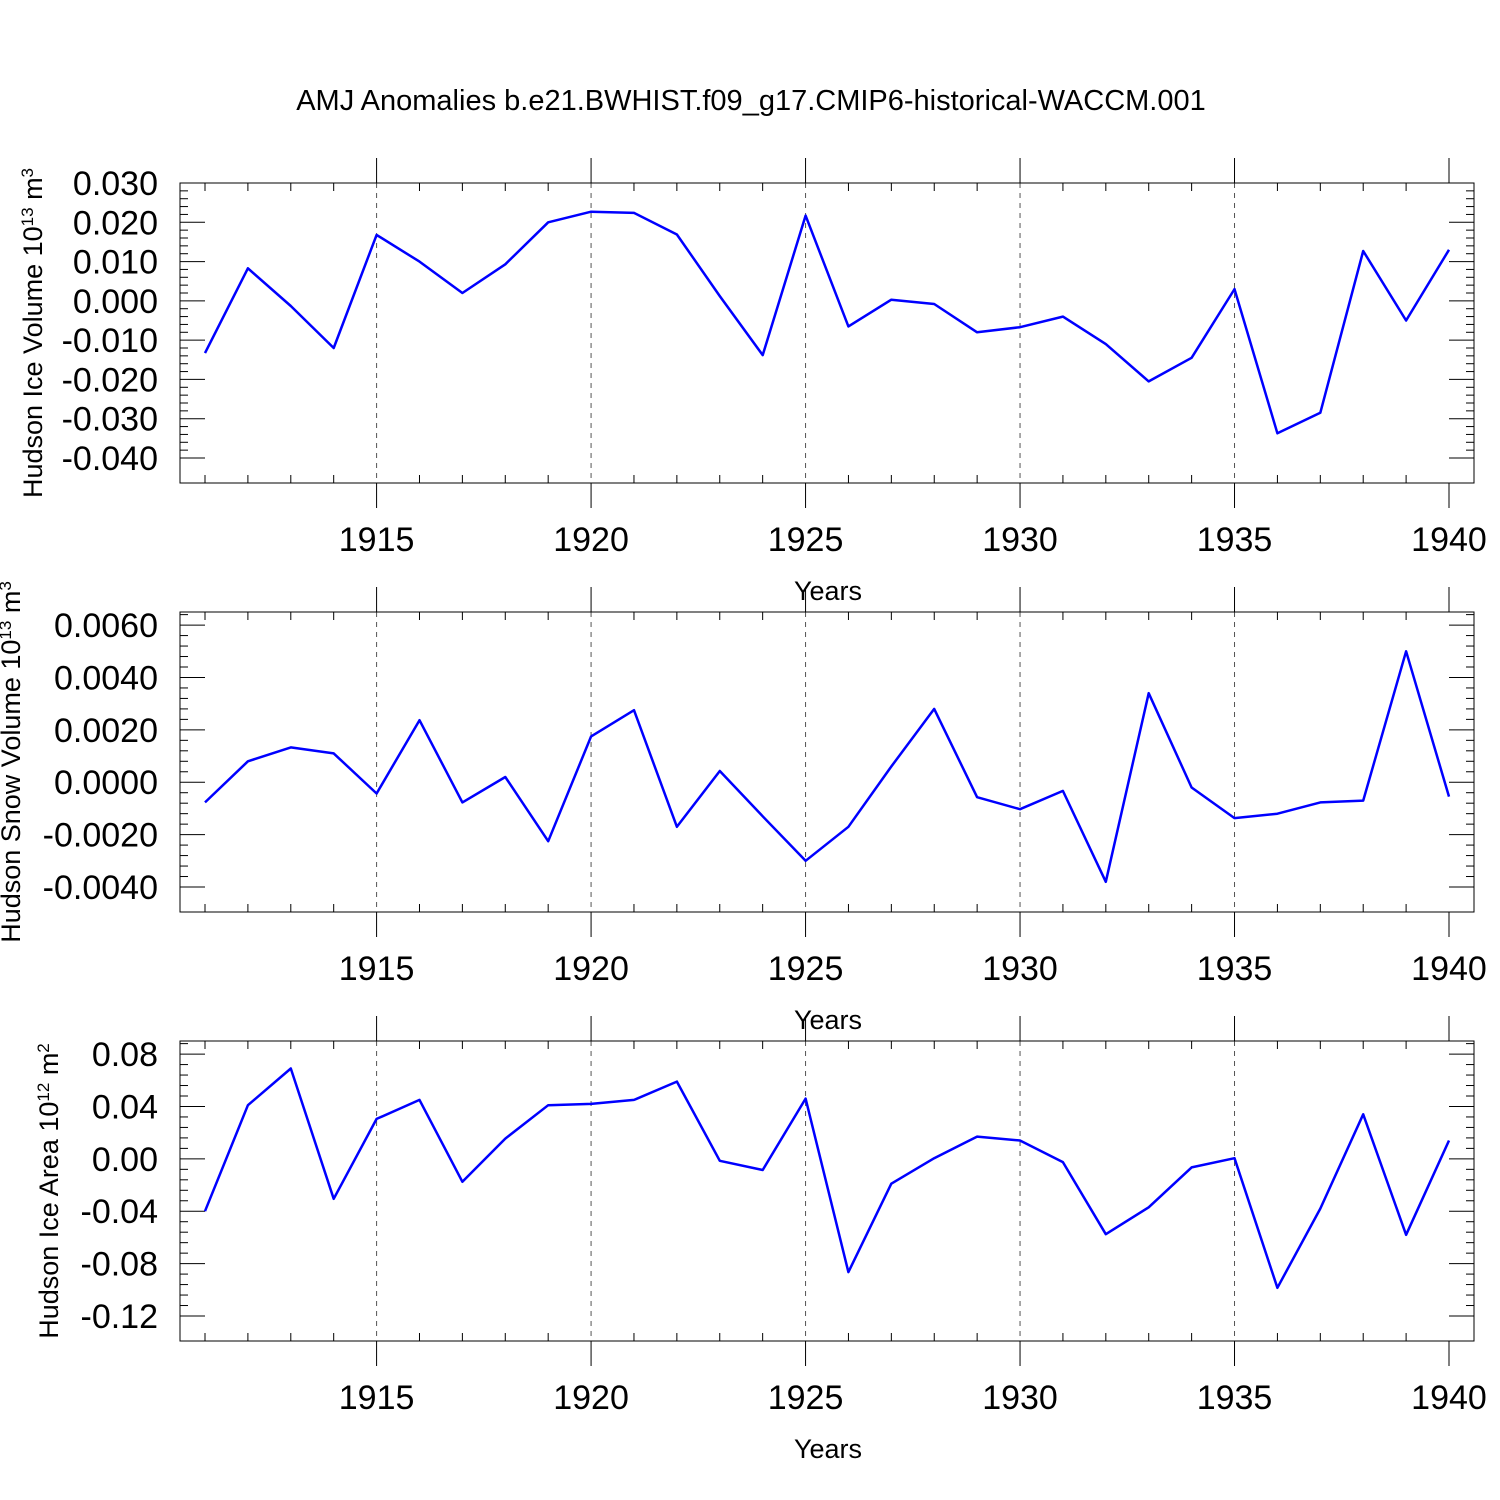 The image size is (1500, 1500). I want to click on y-tick-label: -0.040, so click(110, 459).